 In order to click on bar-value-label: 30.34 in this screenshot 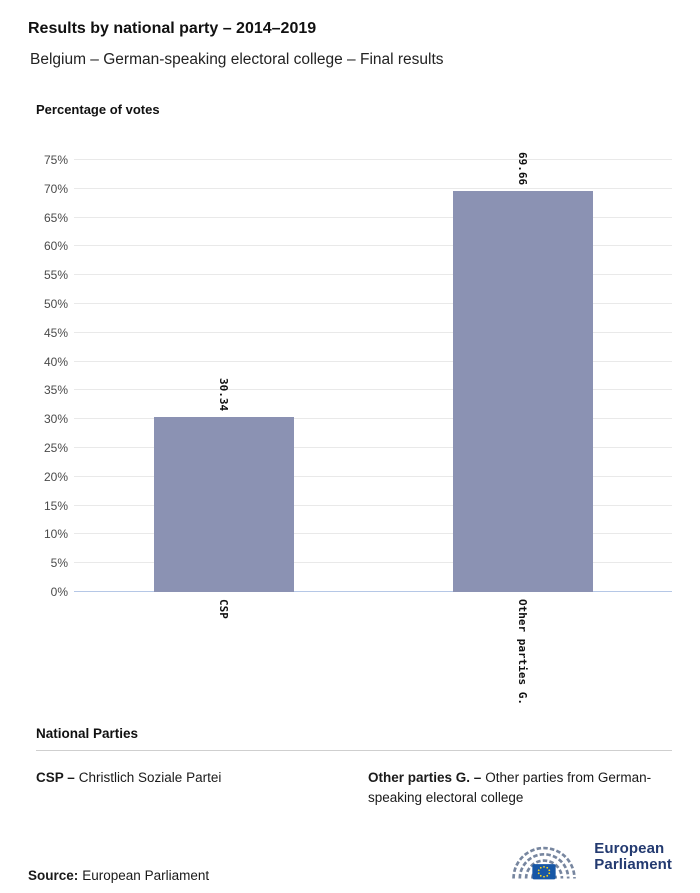, I will do `click(223, 395)`.